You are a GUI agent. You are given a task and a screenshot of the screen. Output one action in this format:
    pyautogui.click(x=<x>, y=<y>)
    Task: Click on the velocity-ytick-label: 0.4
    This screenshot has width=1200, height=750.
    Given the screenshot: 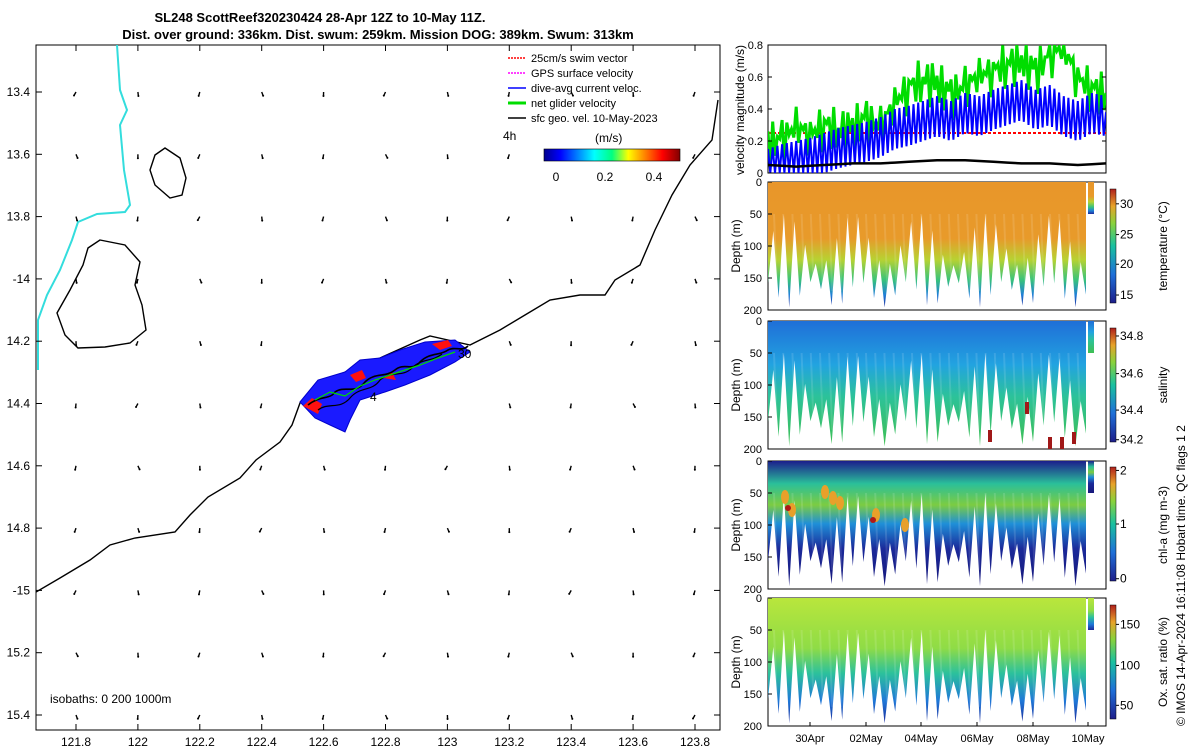 What is the action you would take?
    pyautogui.click(x=755, y=110)
    